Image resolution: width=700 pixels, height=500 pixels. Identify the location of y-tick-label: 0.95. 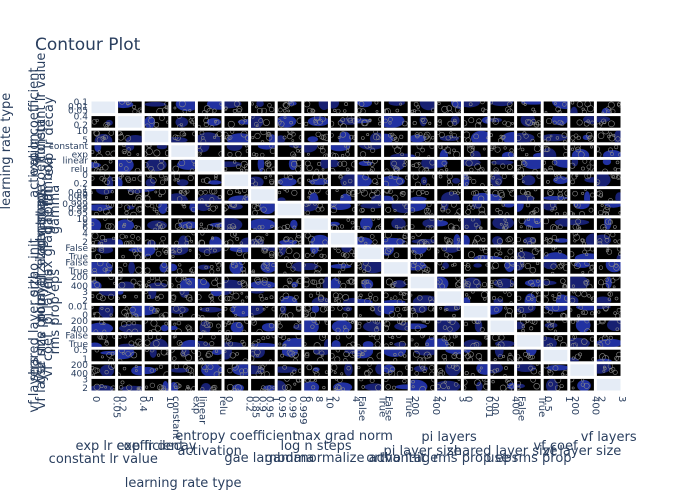
(78, 193).